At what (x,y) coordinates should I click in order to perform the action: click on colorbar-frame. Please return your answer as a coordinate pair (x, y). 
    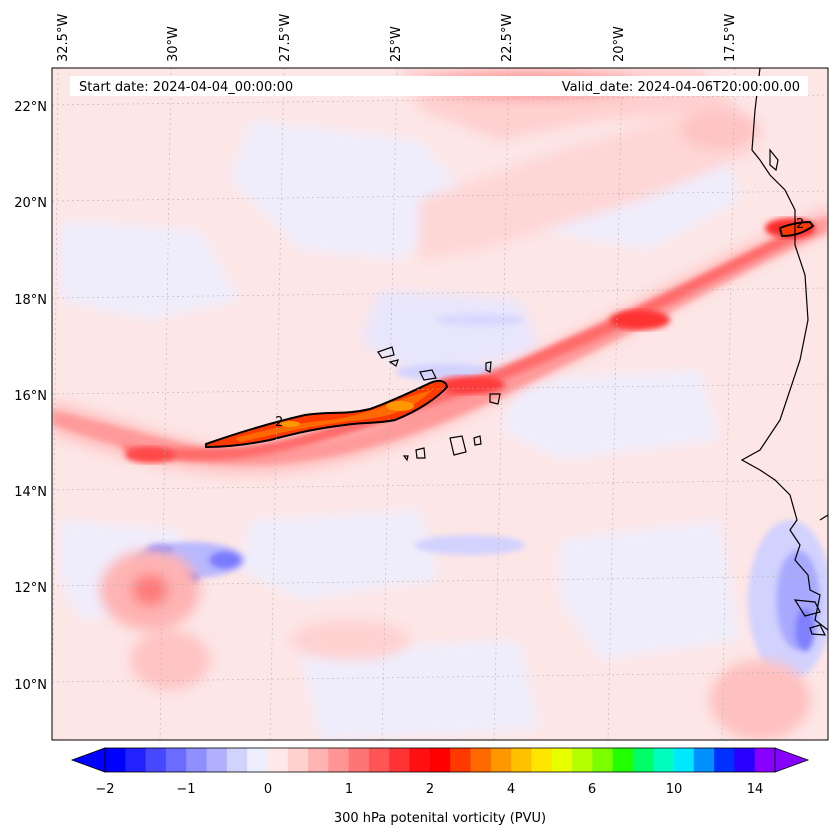
    Looking at the image, I should click on (440, 760).